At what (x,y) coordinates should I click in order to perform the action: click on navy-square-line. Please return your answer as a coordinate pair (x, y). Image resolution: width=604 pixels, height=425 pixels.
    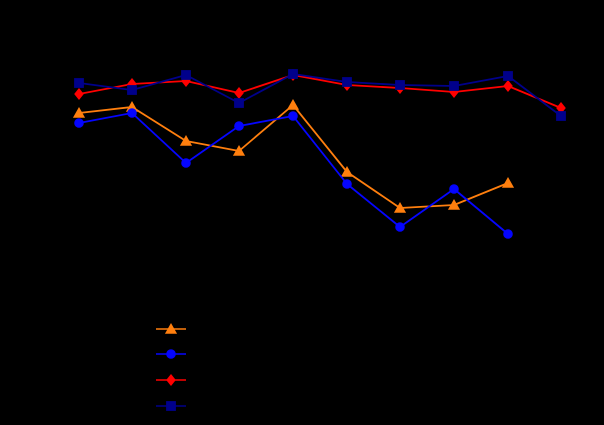
    Looking at the image, I should click on (320, 95).